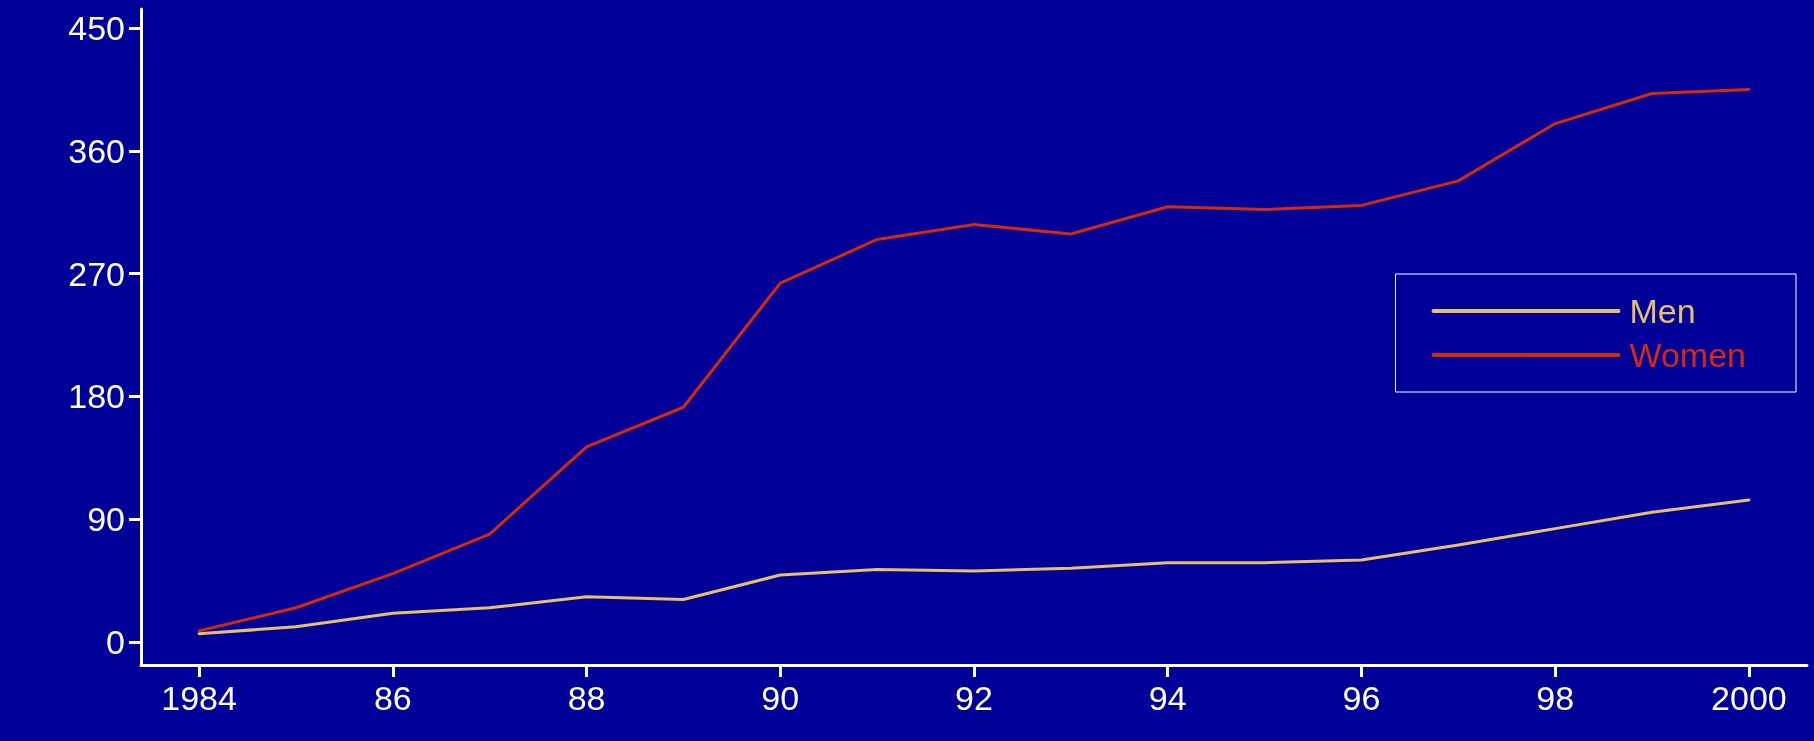 The height and width of the screenshot is (741, 1814). What do you see at coordinates (1361, 698) in the screenshot?
I see `x-tick-label: 96` at bounding box center [1361, 698].